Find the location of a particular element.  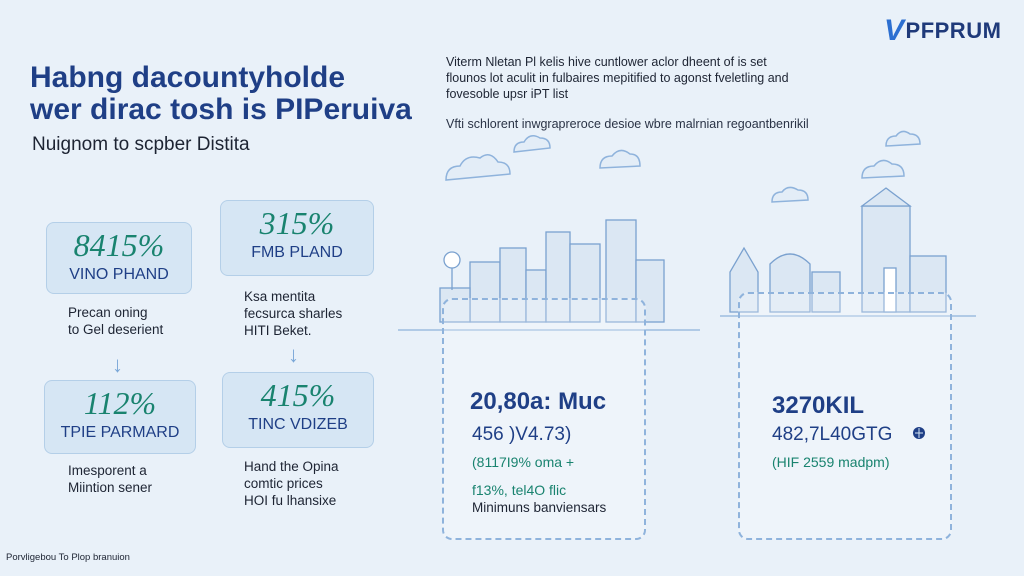

left-skyline-icon is located at coordinates (552, 271).